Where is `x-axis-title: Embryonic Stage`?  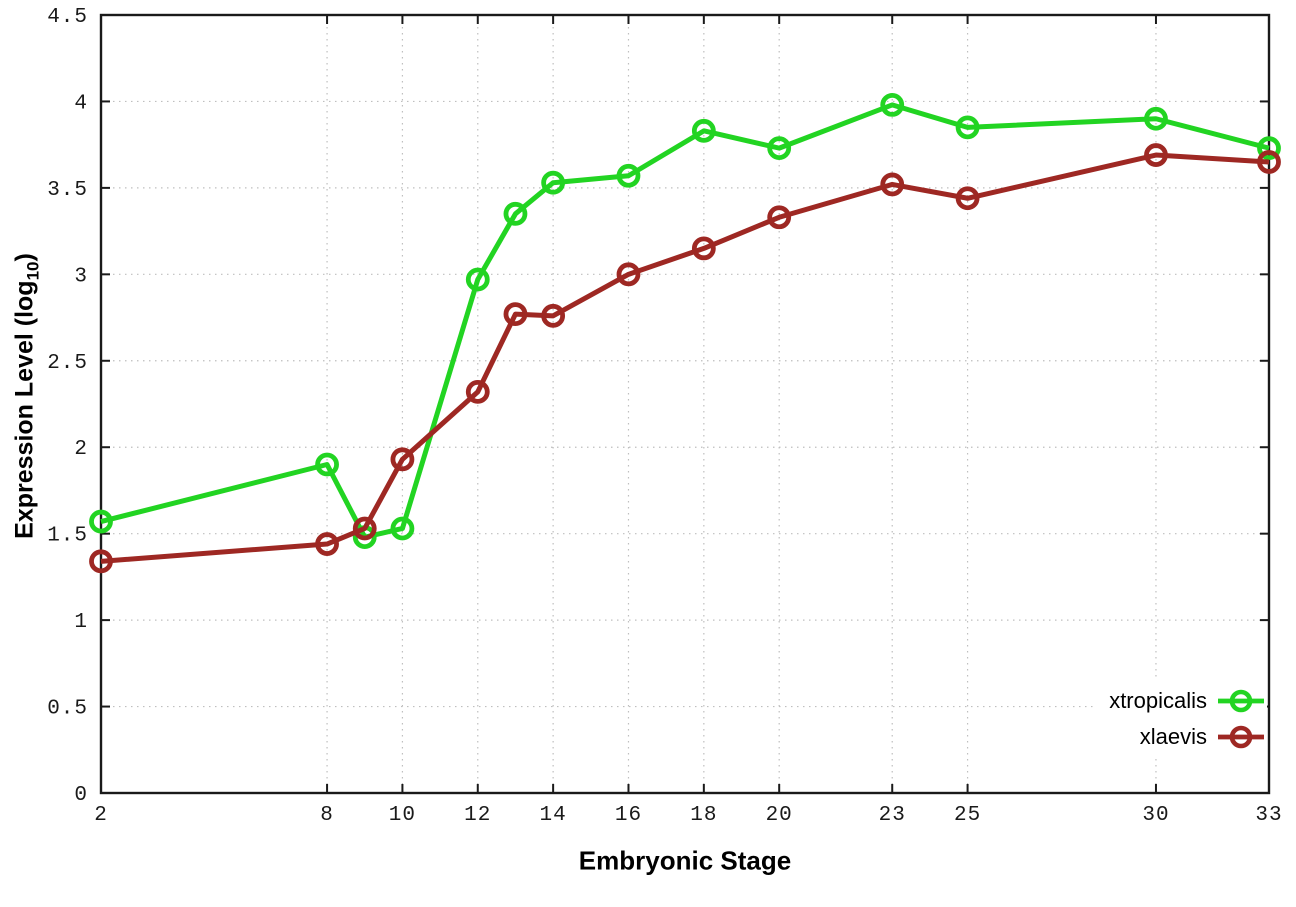 x-axis-title: Embryonic Stage is located at coordinates (685, 860).